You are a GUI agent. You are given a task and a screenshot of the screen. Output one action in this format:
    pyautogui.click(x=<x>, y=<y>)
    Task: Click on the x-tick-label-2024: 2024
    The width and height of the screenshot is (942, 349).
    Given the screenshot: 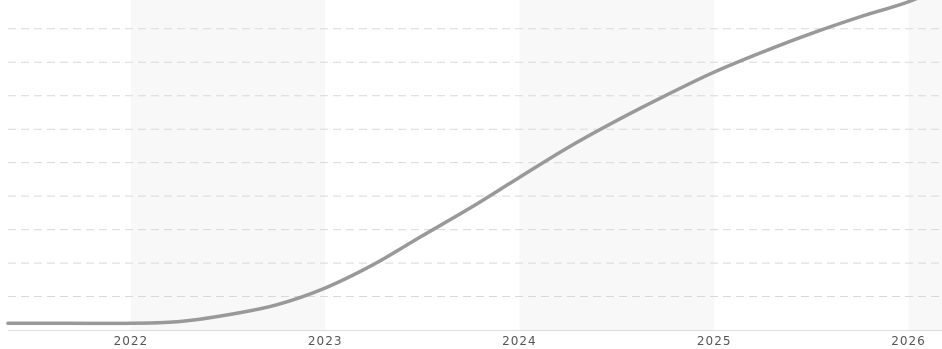 What is the action you would take?
    pyautogui.click(x=519, y=341)
    